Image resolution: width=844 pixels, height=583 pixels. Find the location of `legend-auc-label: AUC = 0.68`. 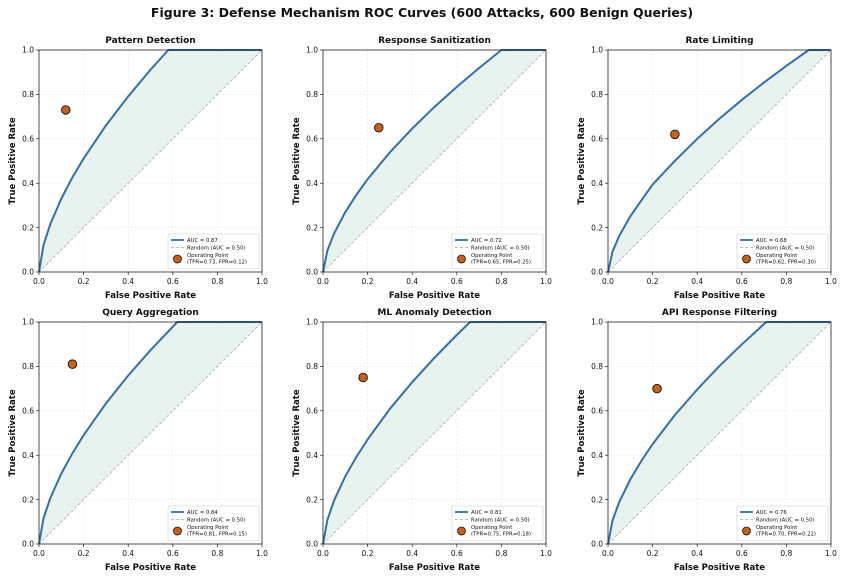

legend-auc-label: AUC = 0.68 is located at coordinates (771, 241).